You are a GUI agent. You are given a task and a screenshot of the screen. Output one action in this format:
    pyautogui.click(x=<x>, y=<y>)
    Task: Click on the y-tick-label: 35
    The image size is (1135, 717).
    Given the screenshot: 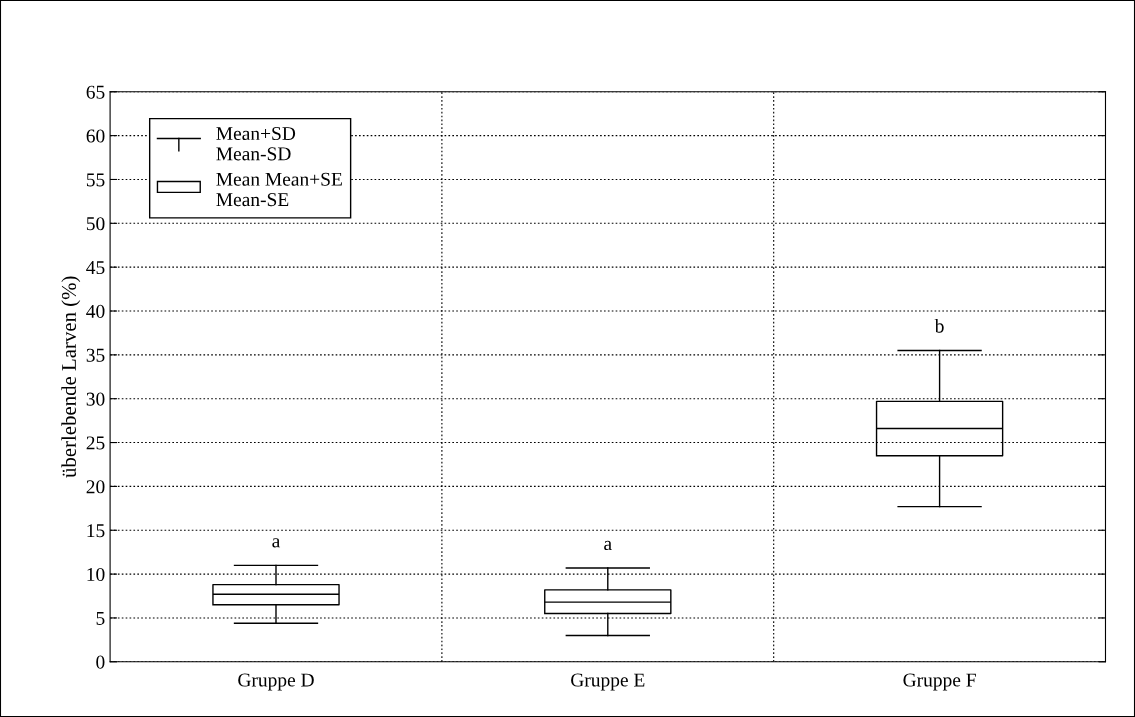 What is the action you would take?
    pyautogui.click(x=95, y=355)
    